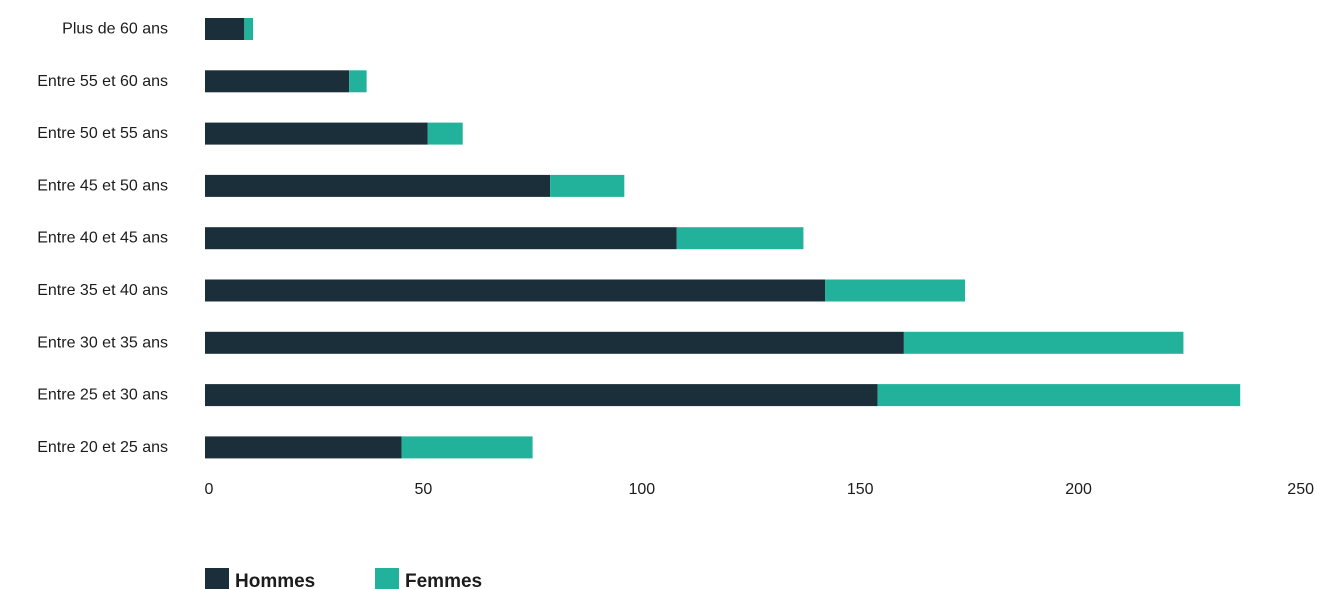 The width and height of the screenshot is (1317, 589). Describe the element at coordinates (443, 580) in the screenshot. I see `legend-label-femmes: Femmes` at that location.